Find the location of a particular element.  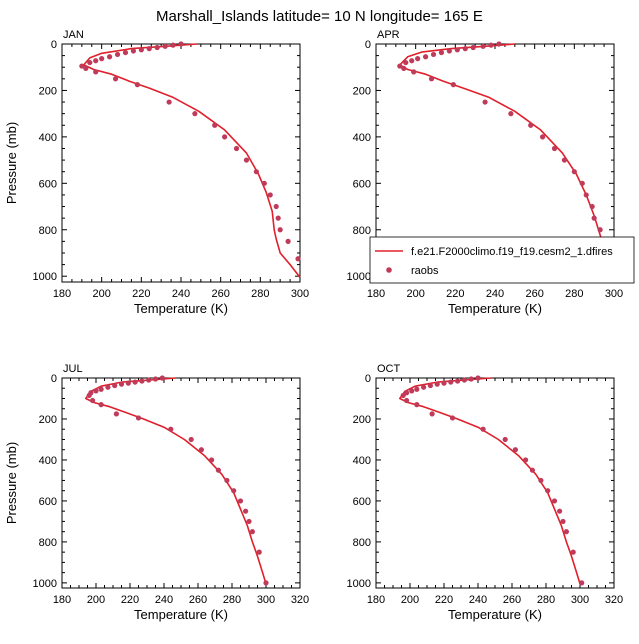

y-tick-label: 400 is located at coordinates (48, 461).